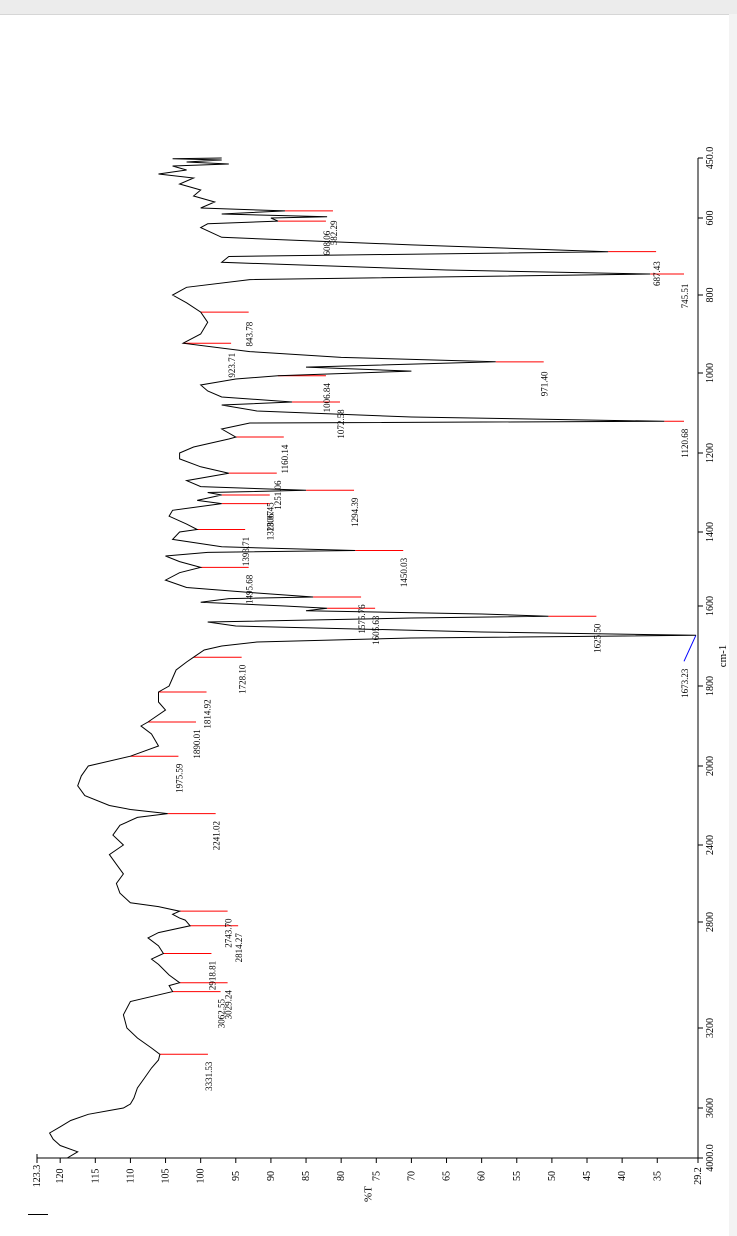 This screenshot has width=737, height=1236. Describe the element at coordinates (710, 1158) in the screenshot. I see `x-tick-label: 4000.0` at that location.